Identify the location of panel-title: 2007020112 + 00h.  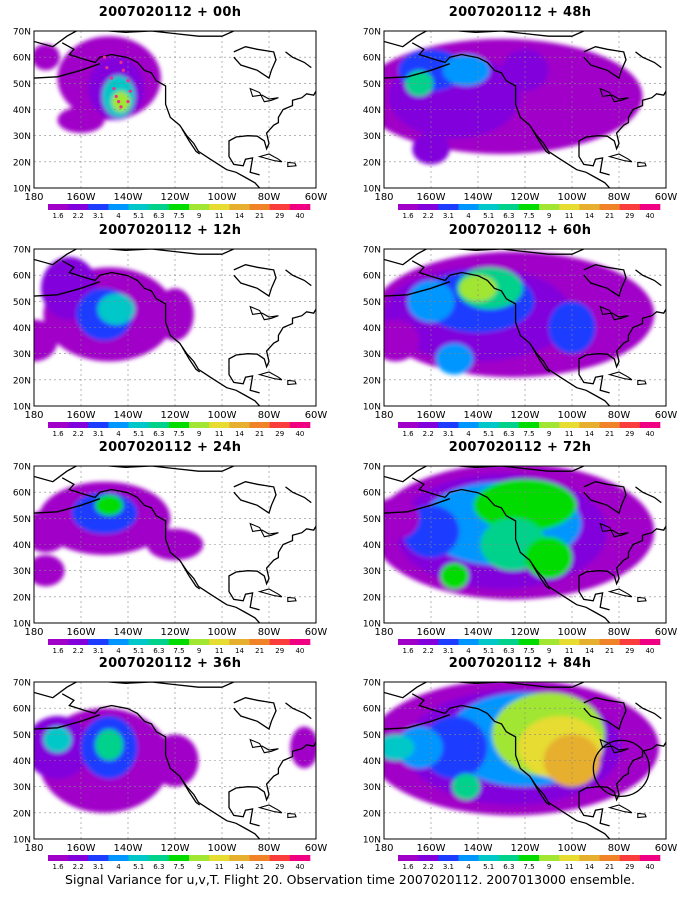
(170, 12).